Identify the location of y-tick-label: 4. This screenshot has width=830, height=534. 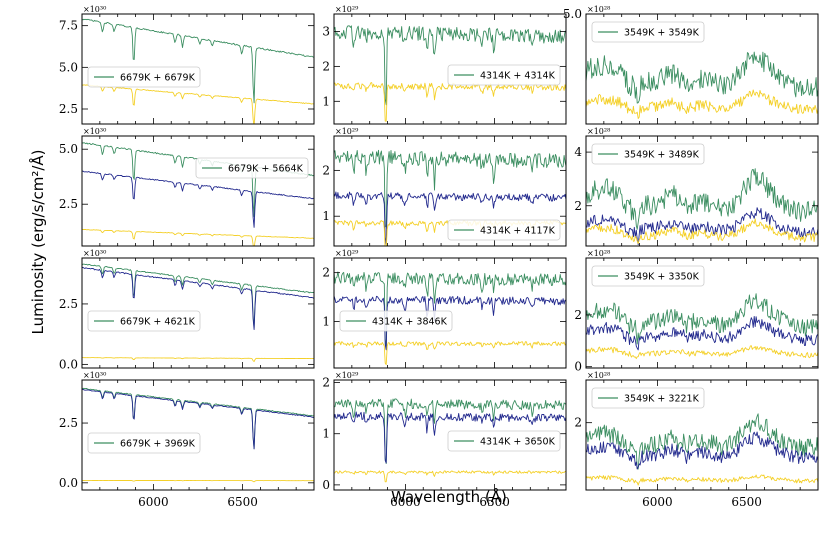
(578, 152).